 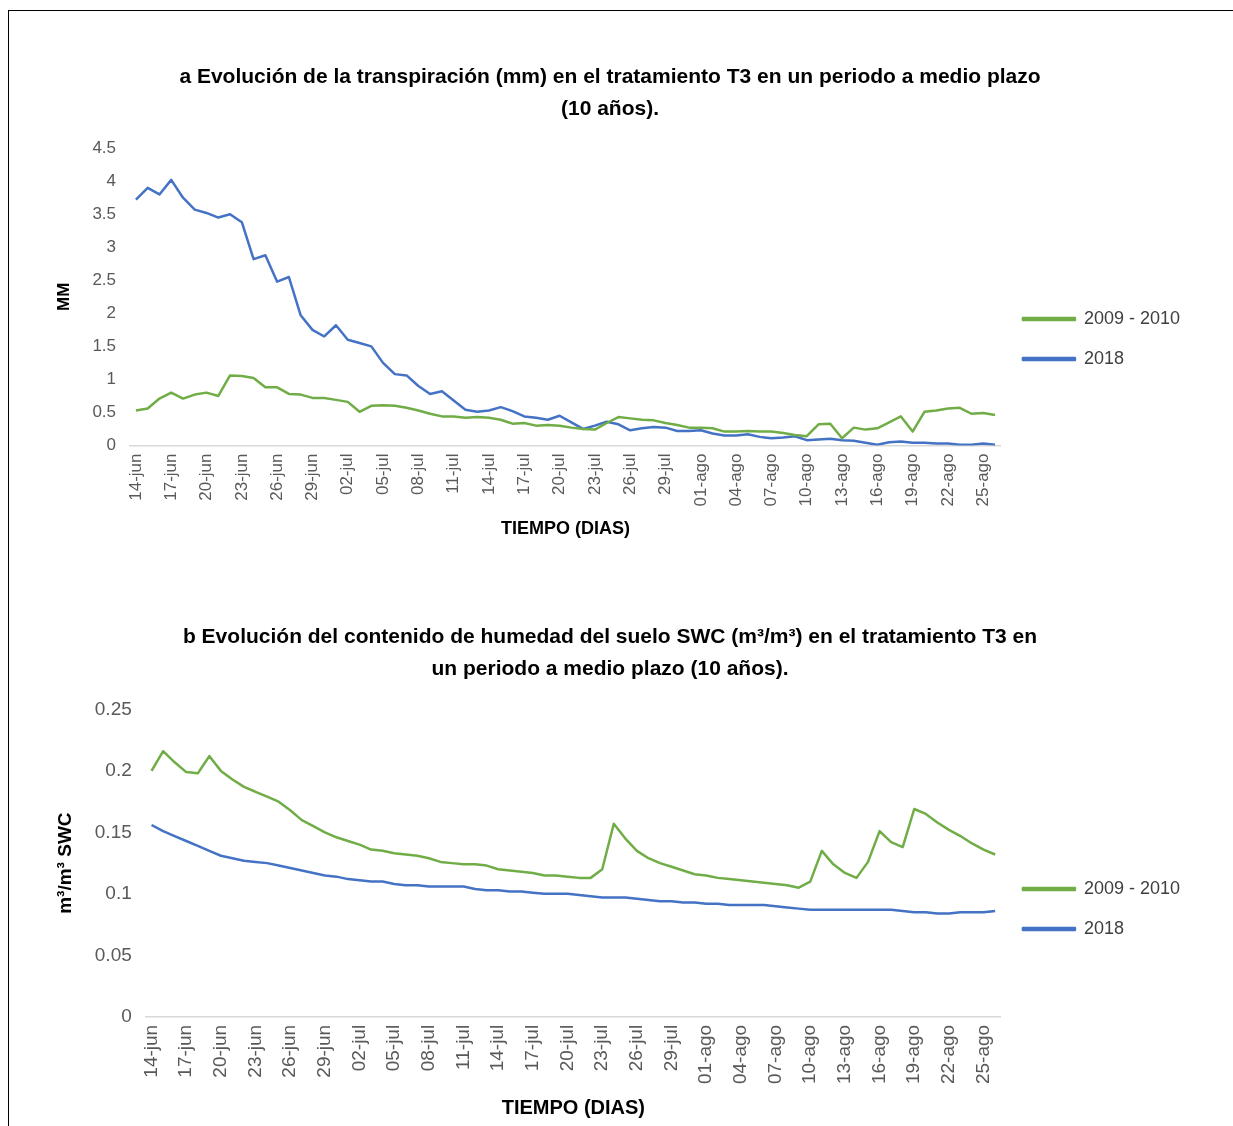 I want to click on y-tick-label: 4, so click(x=111, y=180).